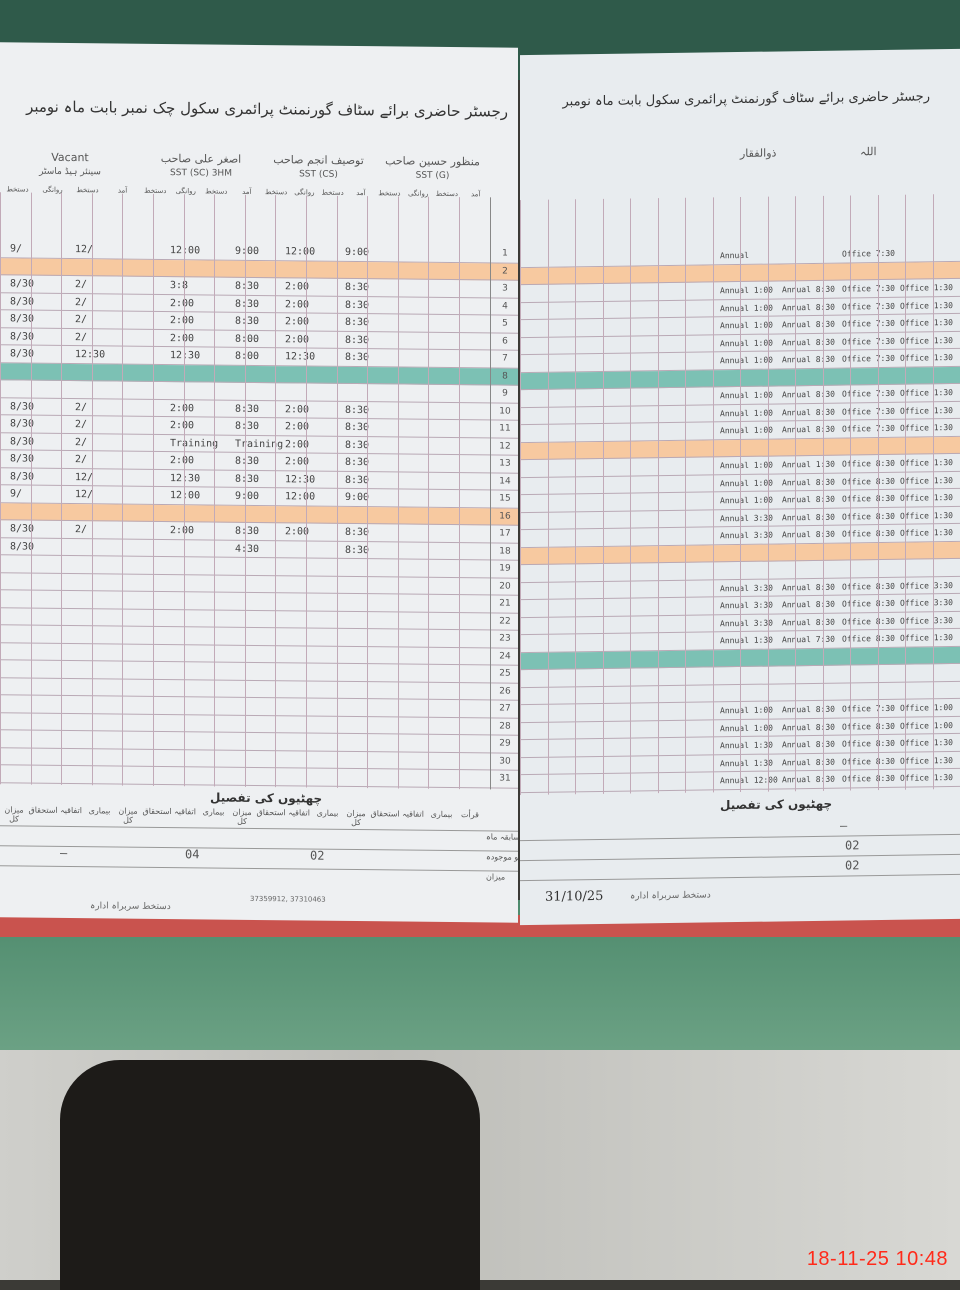 The width and height of the screenshot is (960, 1290). Describe the element at coordinates (192, 854) in the screenshot. I see `summary-value: 04` at that location.